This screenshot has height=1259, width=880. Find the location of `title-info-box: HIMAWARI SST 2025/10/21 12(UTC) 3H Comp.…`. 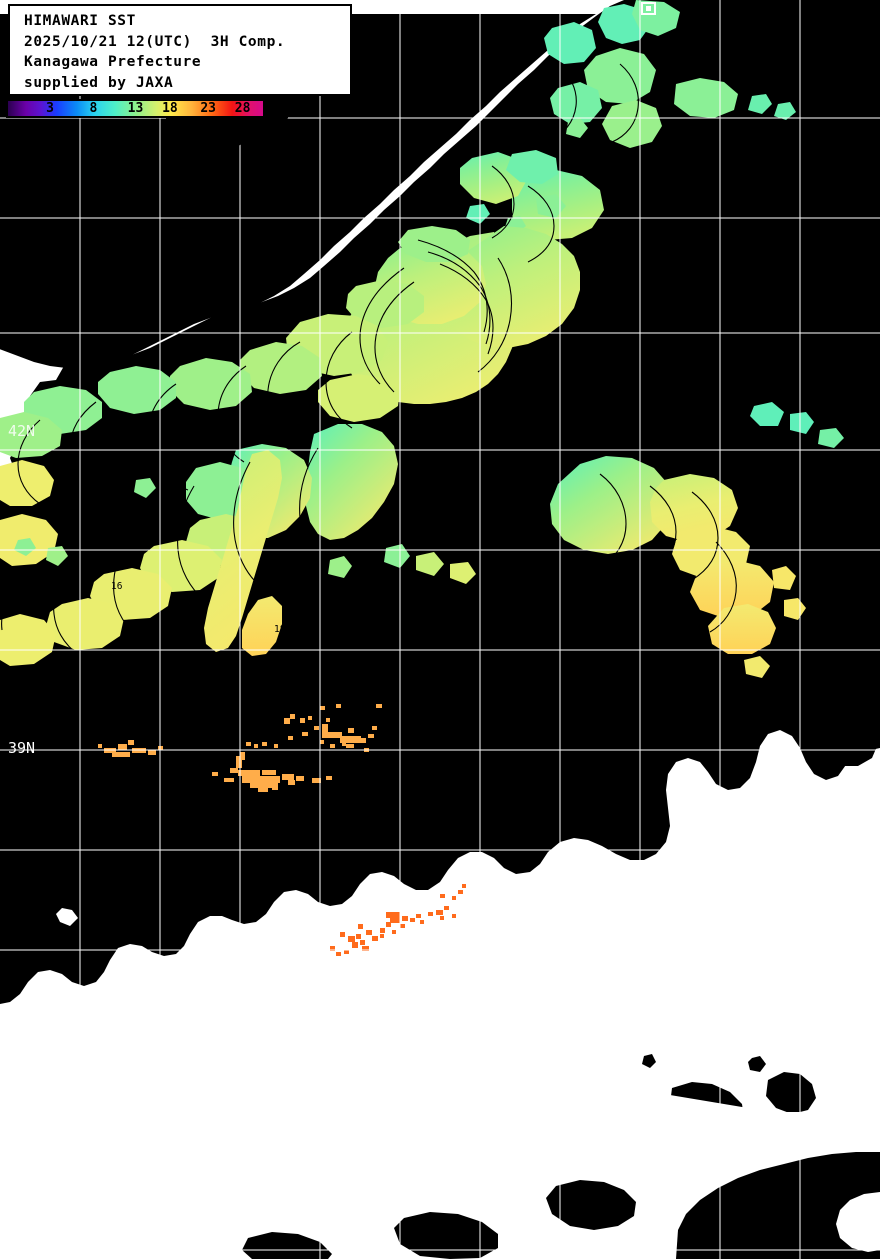

title-info-box: HIMAWARI SST 2025/10/21 12(UTC) 3H Comp.… is located at coordinates (180, 50).